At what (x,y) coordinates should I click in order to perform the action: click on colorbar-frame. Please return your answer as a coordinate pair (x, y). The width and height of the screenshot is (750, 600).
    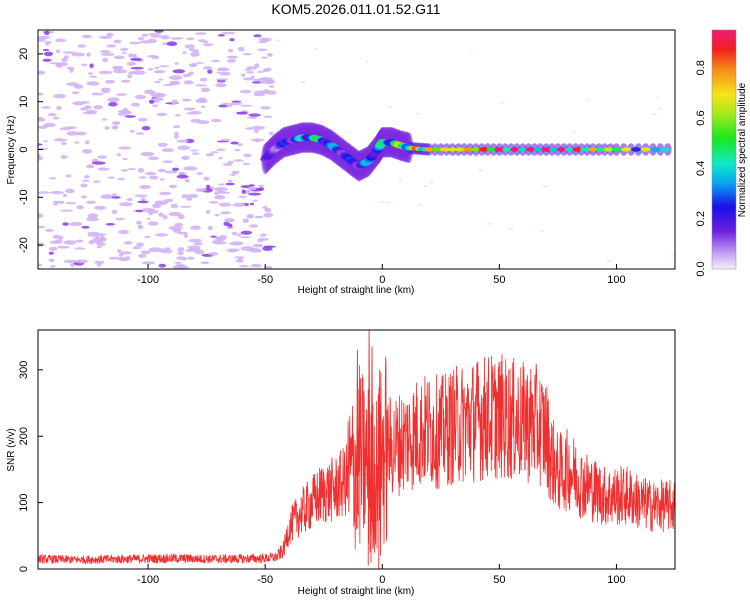
    Looking at the image, I should click on (724, 149).